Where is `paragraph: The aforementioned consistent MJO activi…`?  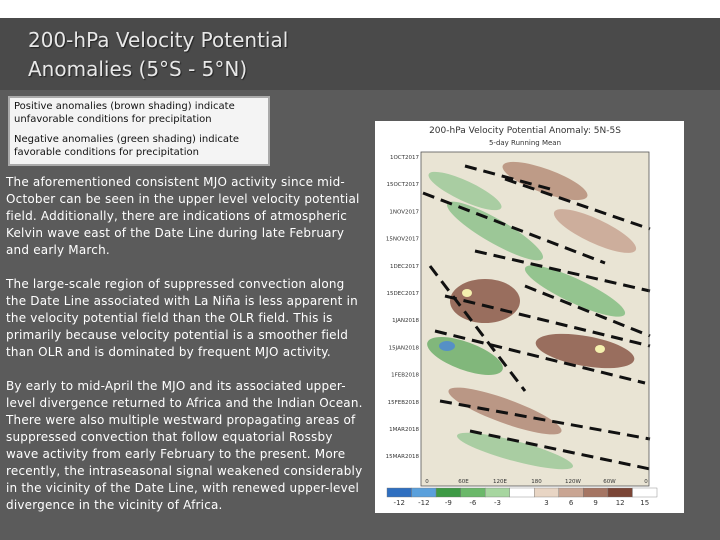 paragraph: The aforementioned consistent MJO activi… is located at coordinates (183, 216).